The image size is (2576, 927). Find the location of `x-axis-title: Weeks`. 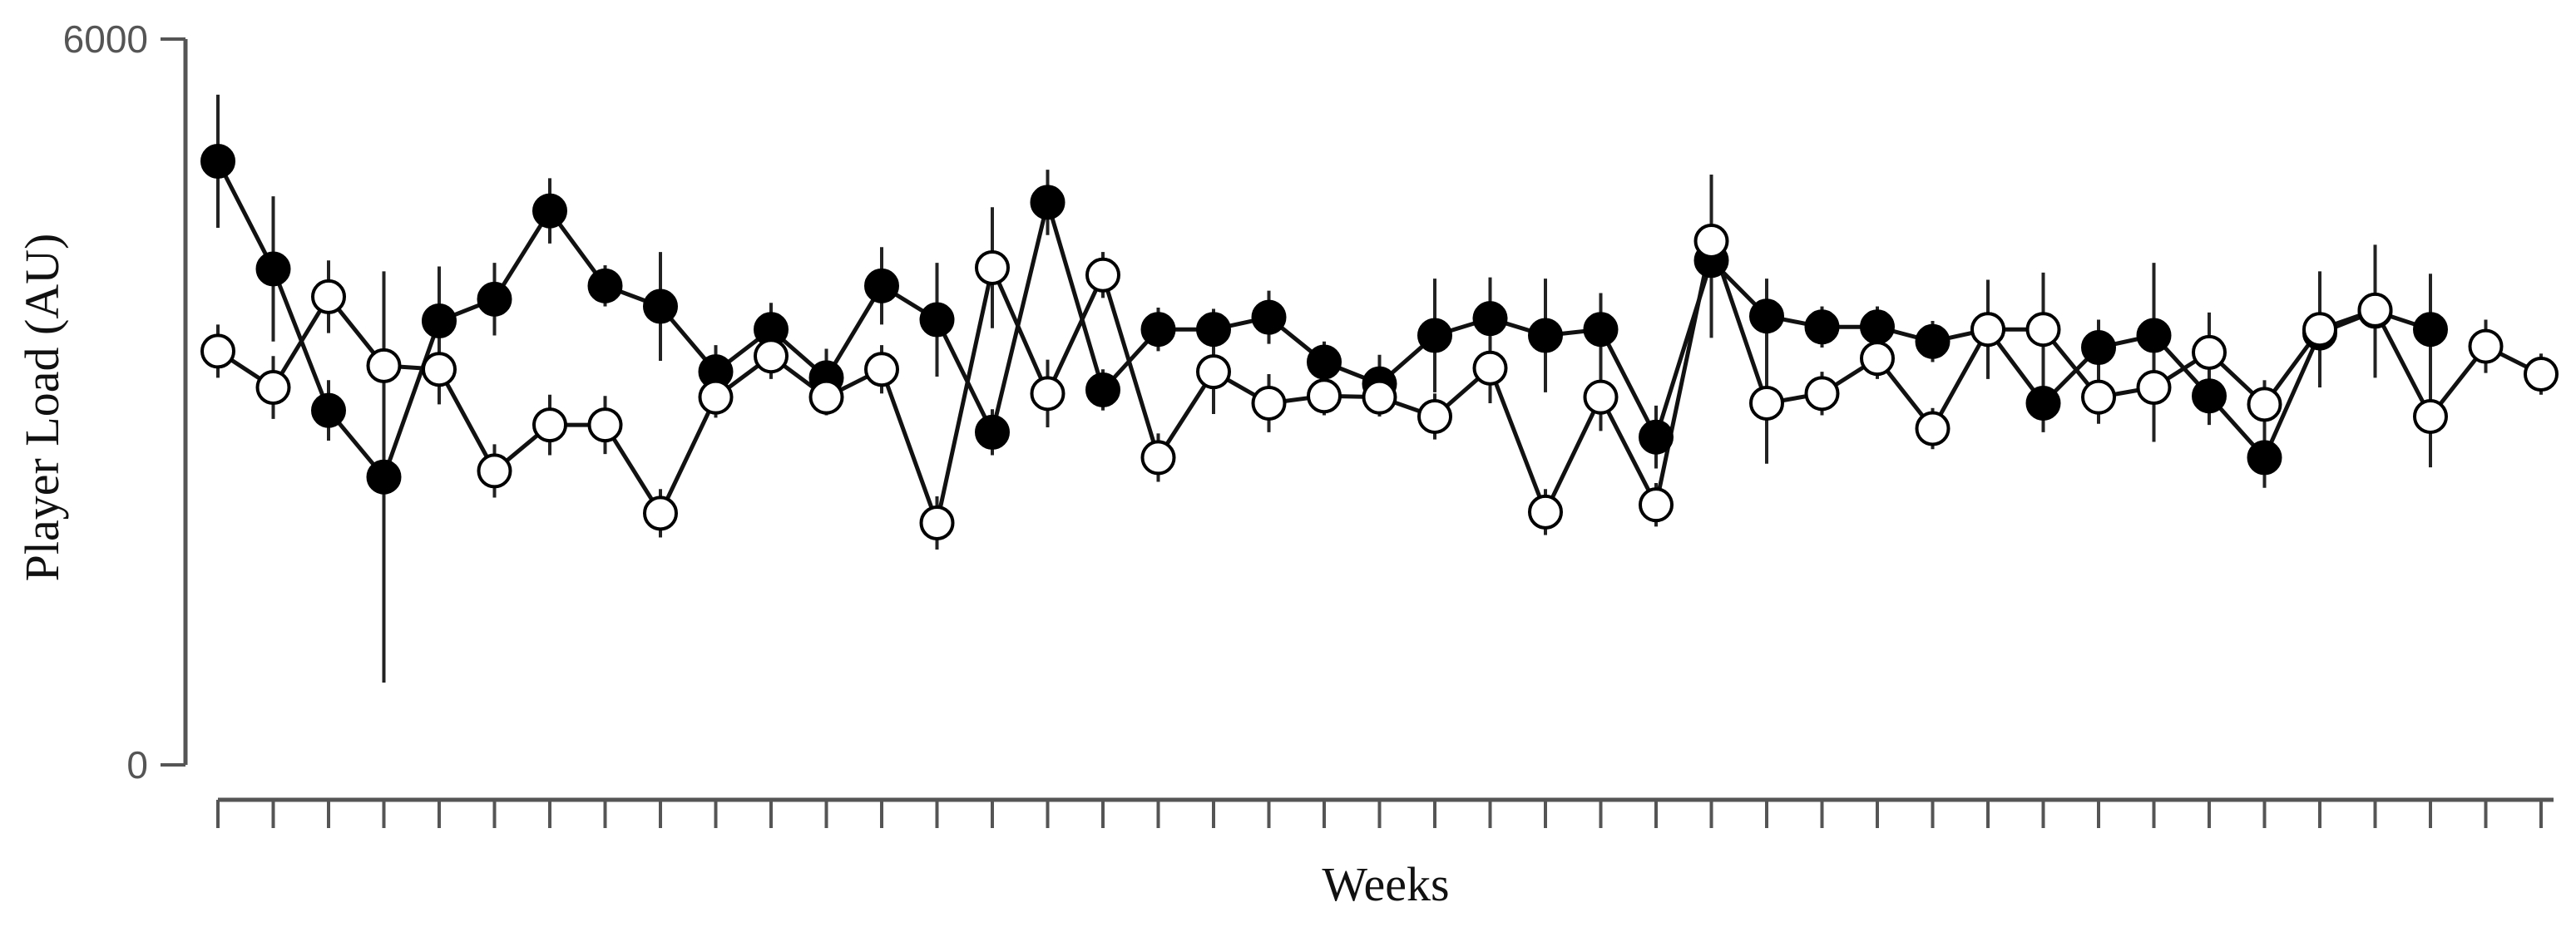

x-axis-title: Weeks is located at coordinates (1385, 884).